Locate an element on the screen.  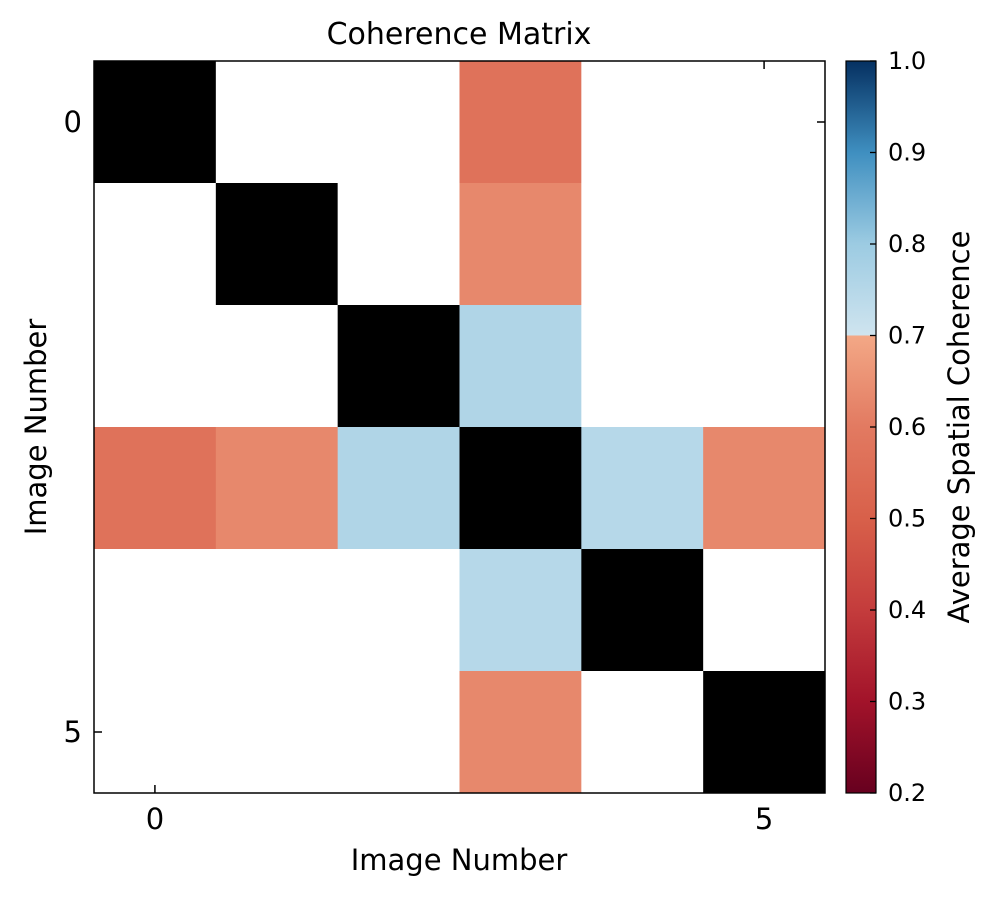
heatmap-cell-r4-c5 is located at coordinates (764, 610).